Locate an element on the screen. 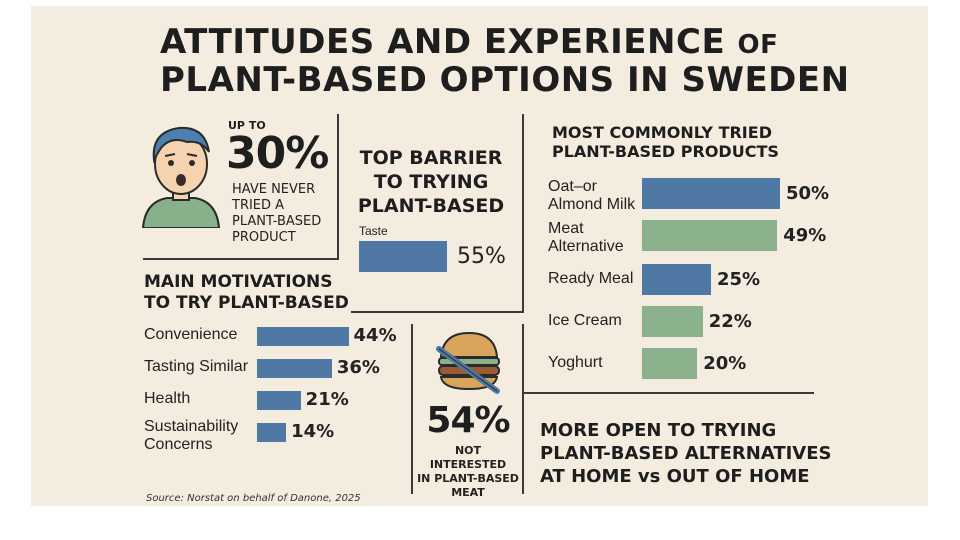 Image resolution: width=960 pixels, height=540 pixels. product-value-label: 49% is located at coordinates (805, 235).